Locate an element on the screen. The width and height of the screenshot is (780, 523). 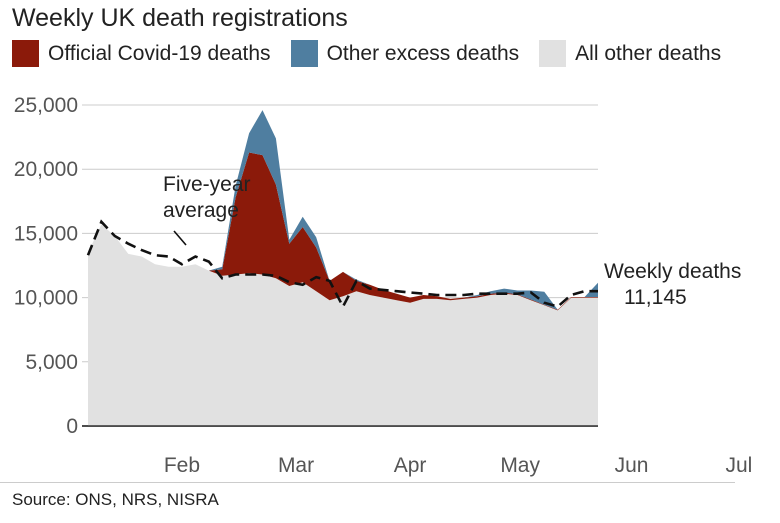
x-tick-label: May is located at coordinates (520, 465).